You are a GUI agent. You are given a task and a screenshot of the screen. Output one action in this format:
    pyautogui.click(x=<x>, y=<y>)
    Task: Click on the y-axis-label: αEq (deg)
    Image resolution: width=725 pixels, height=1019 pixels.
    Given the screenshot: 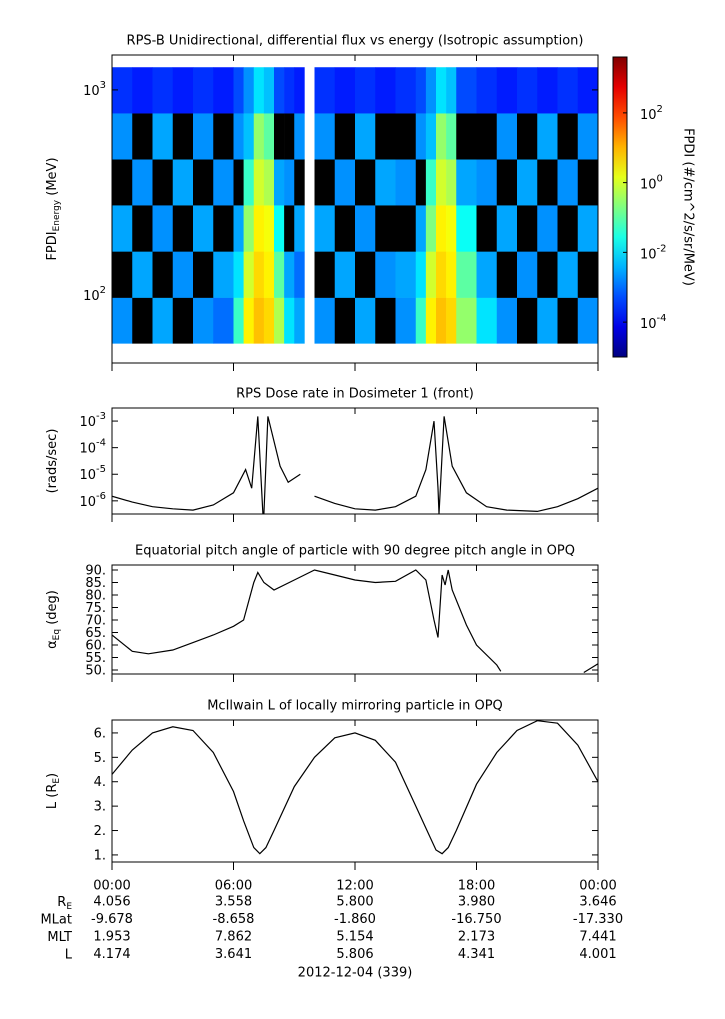 What is the action you would take?
    pyautogui.click(x=53, y=619)
    